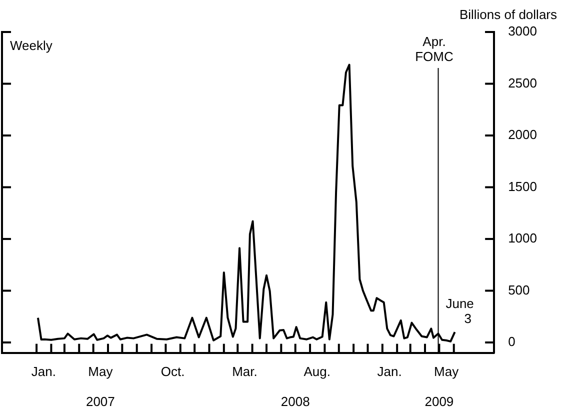 The image size is (563, 414). I want to click on y-axis-title: Billions of dollars, so click(508, 14).